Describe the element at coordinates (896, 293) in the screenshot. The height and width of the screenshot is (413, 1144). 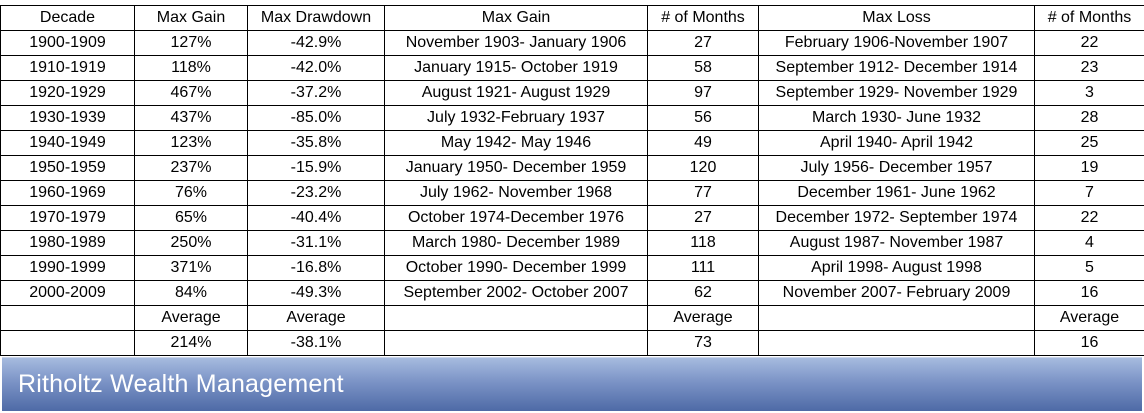
I see `table-cell: November 2007- February 2009` at that location.